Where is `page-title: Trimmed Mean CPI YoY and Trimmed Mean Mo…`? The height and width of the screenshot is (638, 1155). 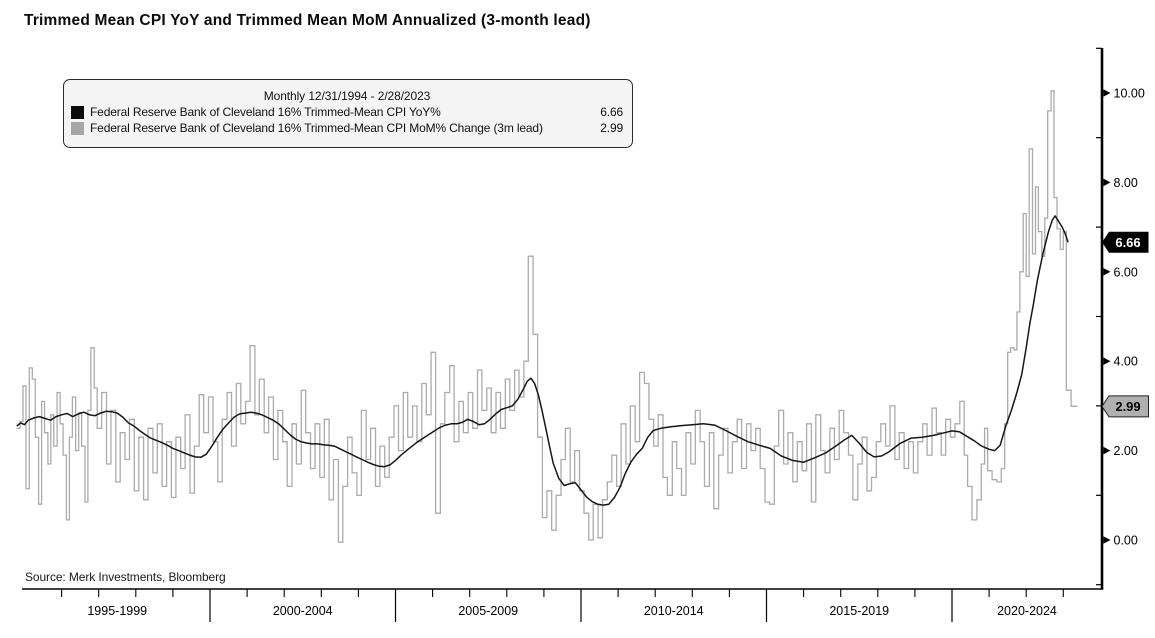
page-title: Trimmed Mean CPI YoY and Trimmed Mean Mo… is located at coordinates (307, 20).